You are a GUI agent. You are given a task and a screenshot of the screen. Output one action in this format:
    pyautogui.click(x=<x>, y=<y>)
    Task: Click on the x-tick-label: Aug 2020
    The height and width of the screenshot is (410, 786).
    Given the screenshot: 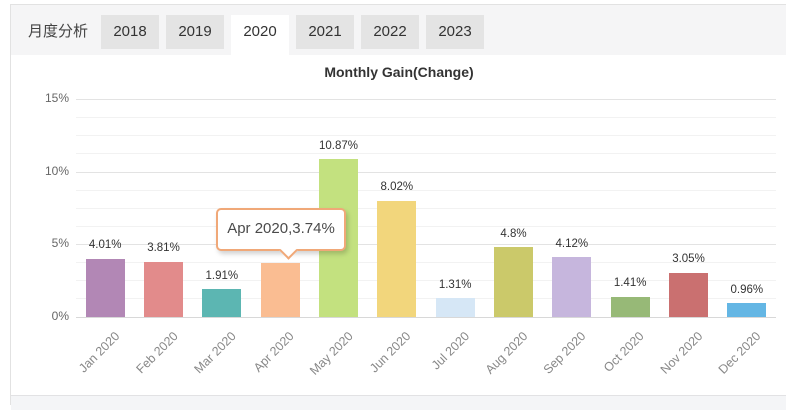 What is the action you would take?
    pyautogui.click(x=506, y=353)
    